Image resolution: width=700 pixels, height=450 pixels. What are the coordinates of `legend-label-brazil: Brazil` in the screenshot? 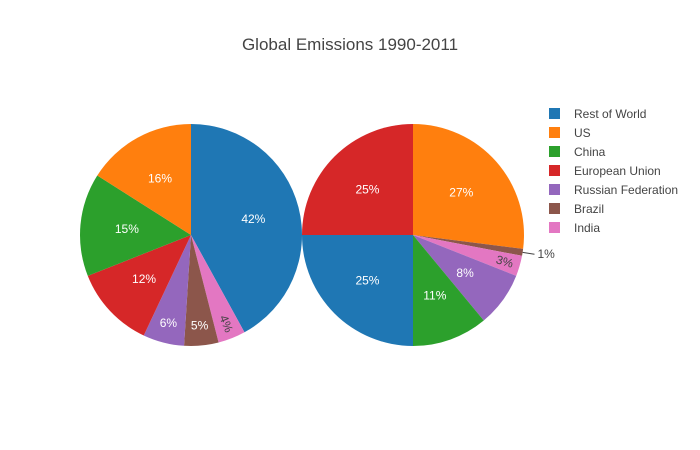 It's located at (589, 209).